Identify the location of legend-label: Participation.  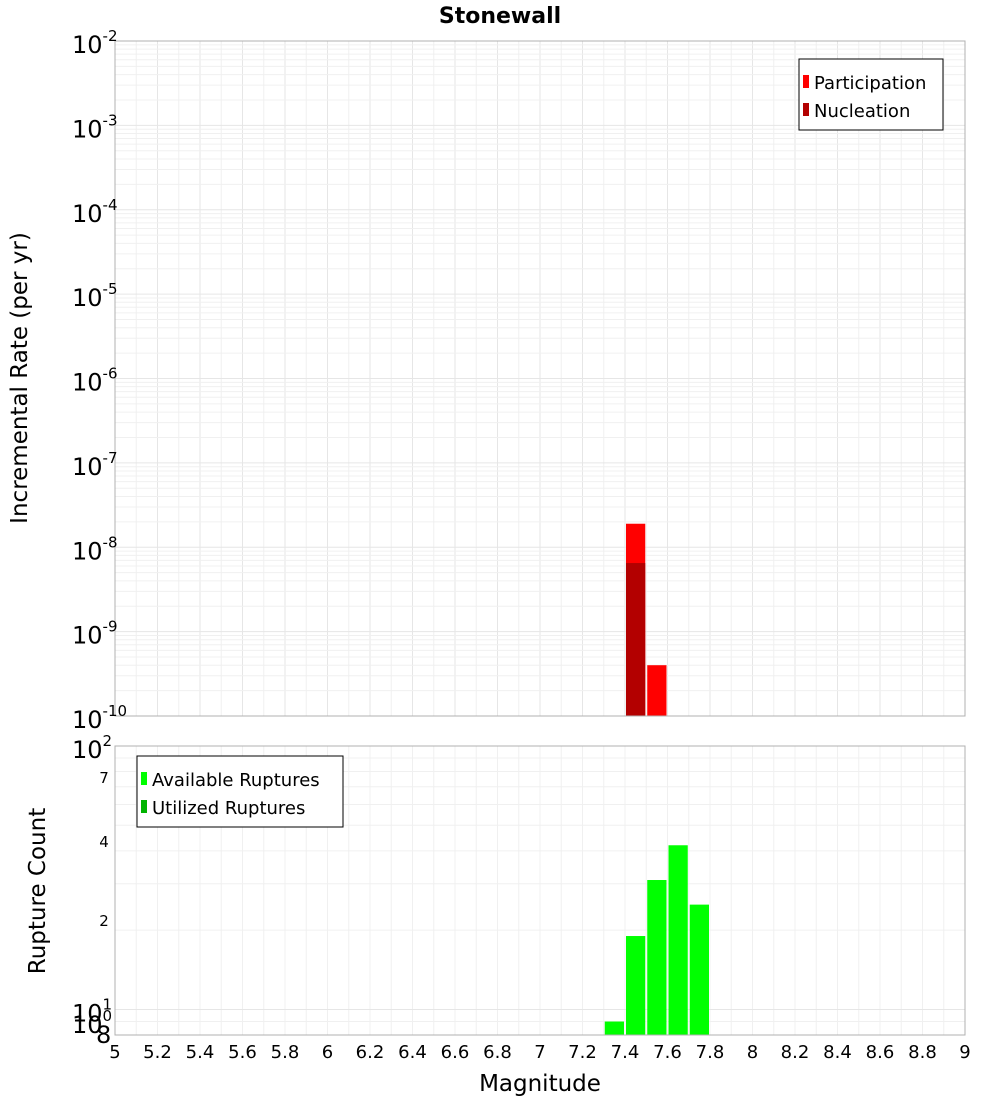
(870, 83).